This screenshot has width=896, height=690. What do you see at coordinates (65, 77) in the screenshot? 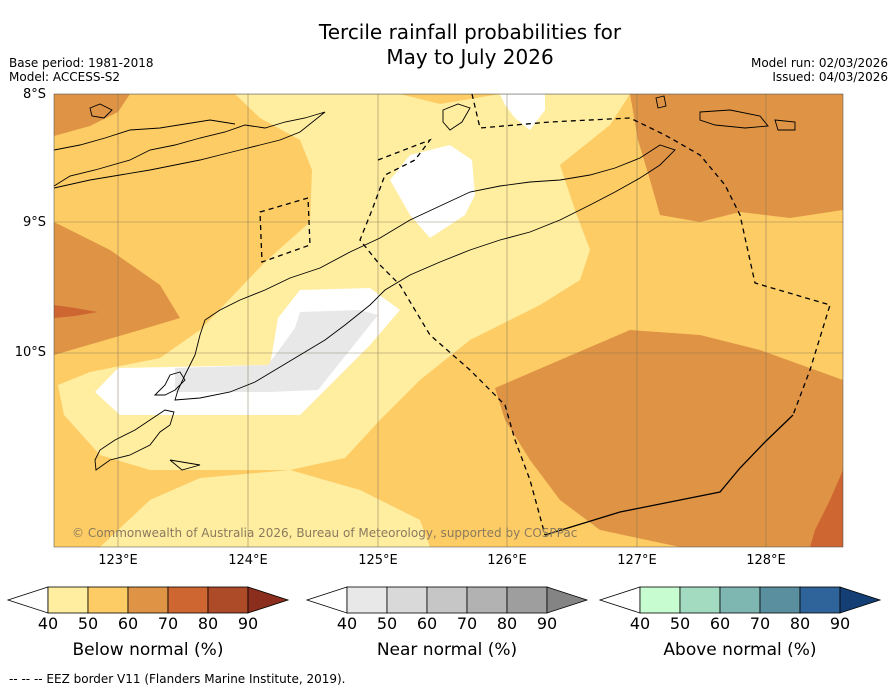
I see `model-name: Model: ACCESS-S2` at bounding box center [65, 77].